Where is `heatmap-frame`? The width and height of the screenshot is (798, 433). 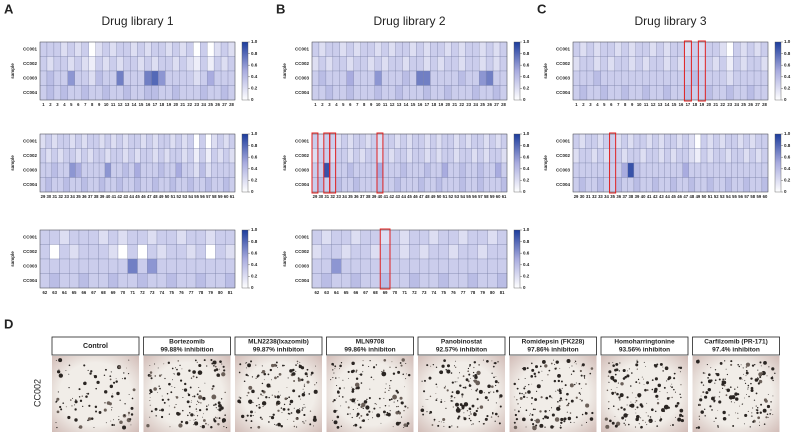 heatmap-frame is located at coordinates (409, 71).